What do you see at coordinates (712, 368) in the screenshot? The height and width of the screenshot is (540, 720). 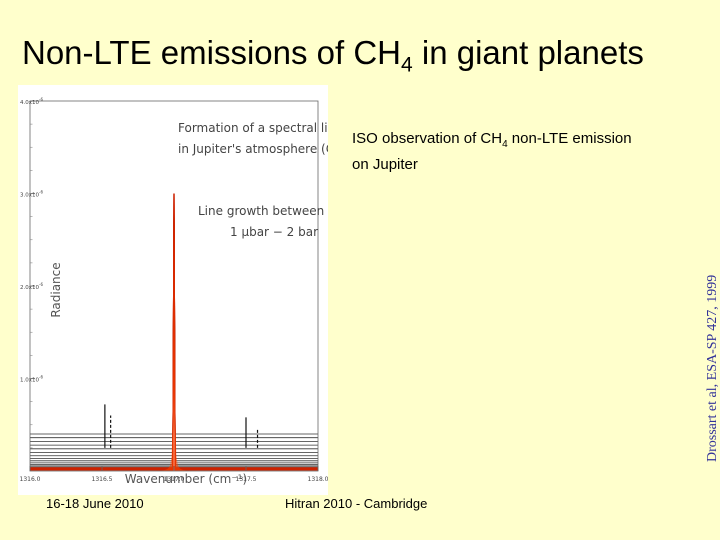 I see `reference-citation: Drossart et al, ESA-SP 427, 1999` at bounding box center [712, 368].